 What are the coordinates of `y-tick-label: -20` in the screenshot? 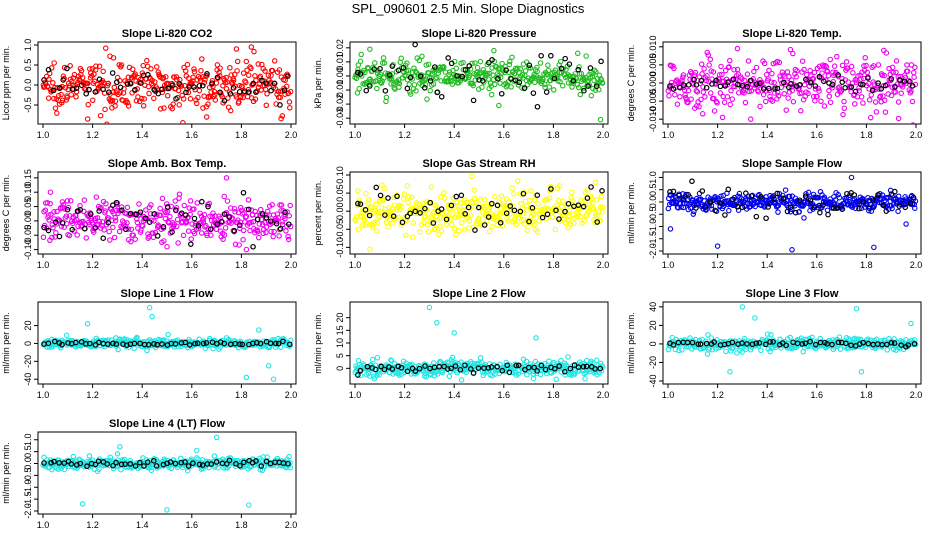 It's located at (653, 362).